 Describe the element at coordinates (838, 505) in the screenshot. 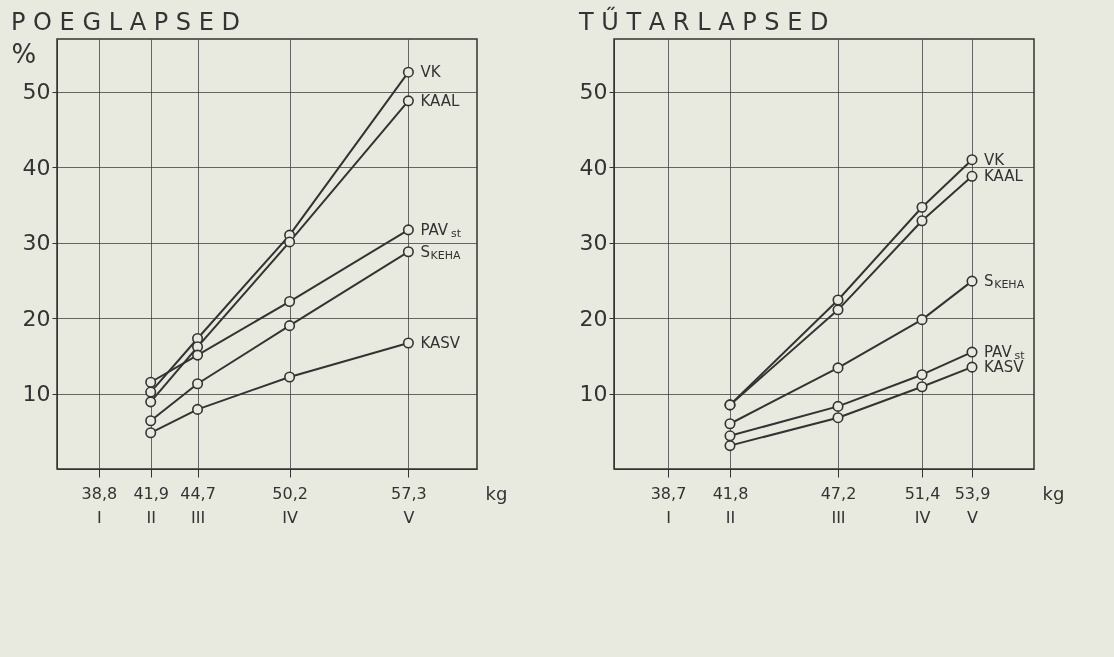

I see `x-tick-label: 47,2 III` at that location.